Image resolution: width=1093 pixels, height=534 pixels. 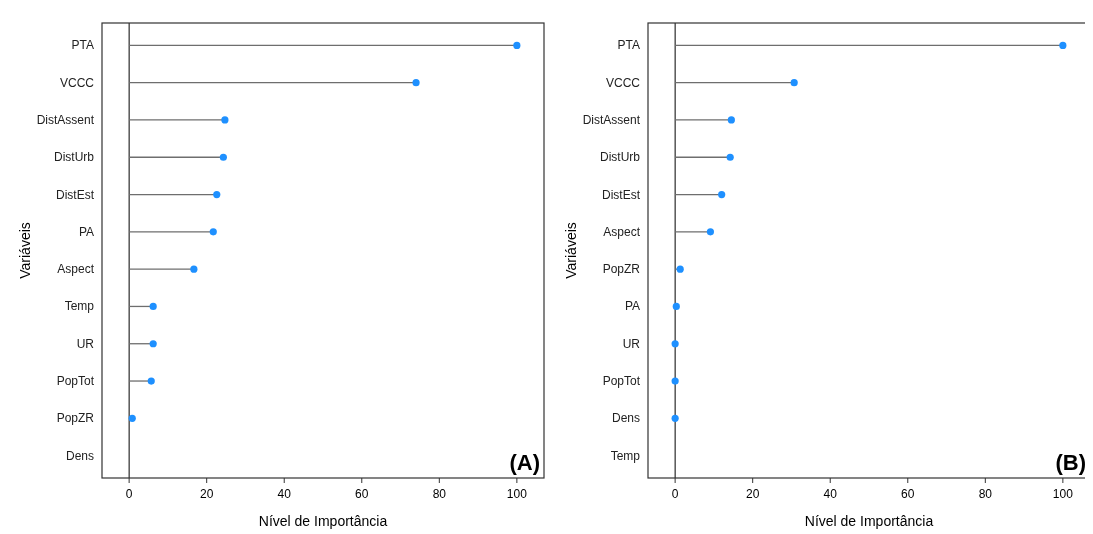 I want to click on annotation: (B), so click(x=1070, y=462).